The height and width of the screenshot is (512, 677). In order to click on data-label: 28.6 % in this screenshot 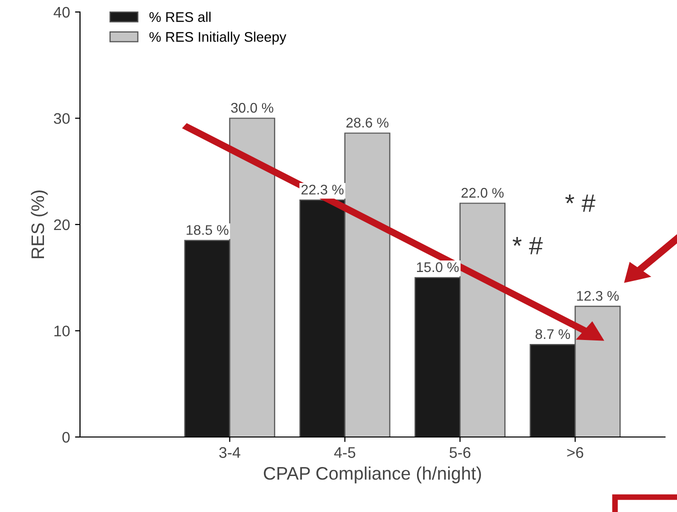, I will do `click(367, 123)`.